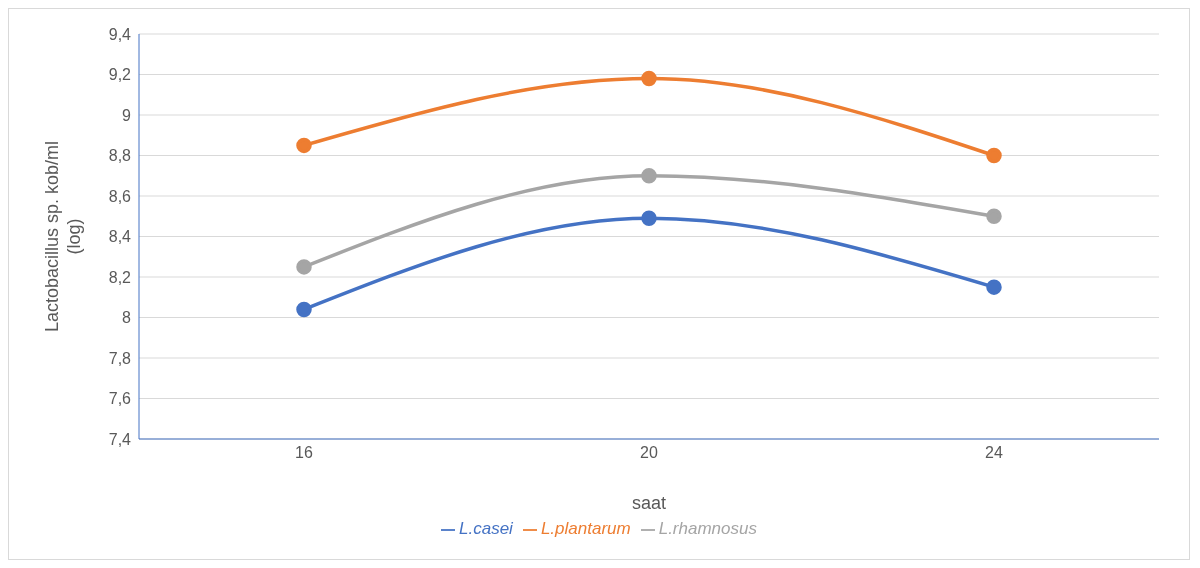  What do you see at coordinates (120, 34) in the screenshot?
I see `y-tick-label: 9,4` at bounding box center [120, 34].